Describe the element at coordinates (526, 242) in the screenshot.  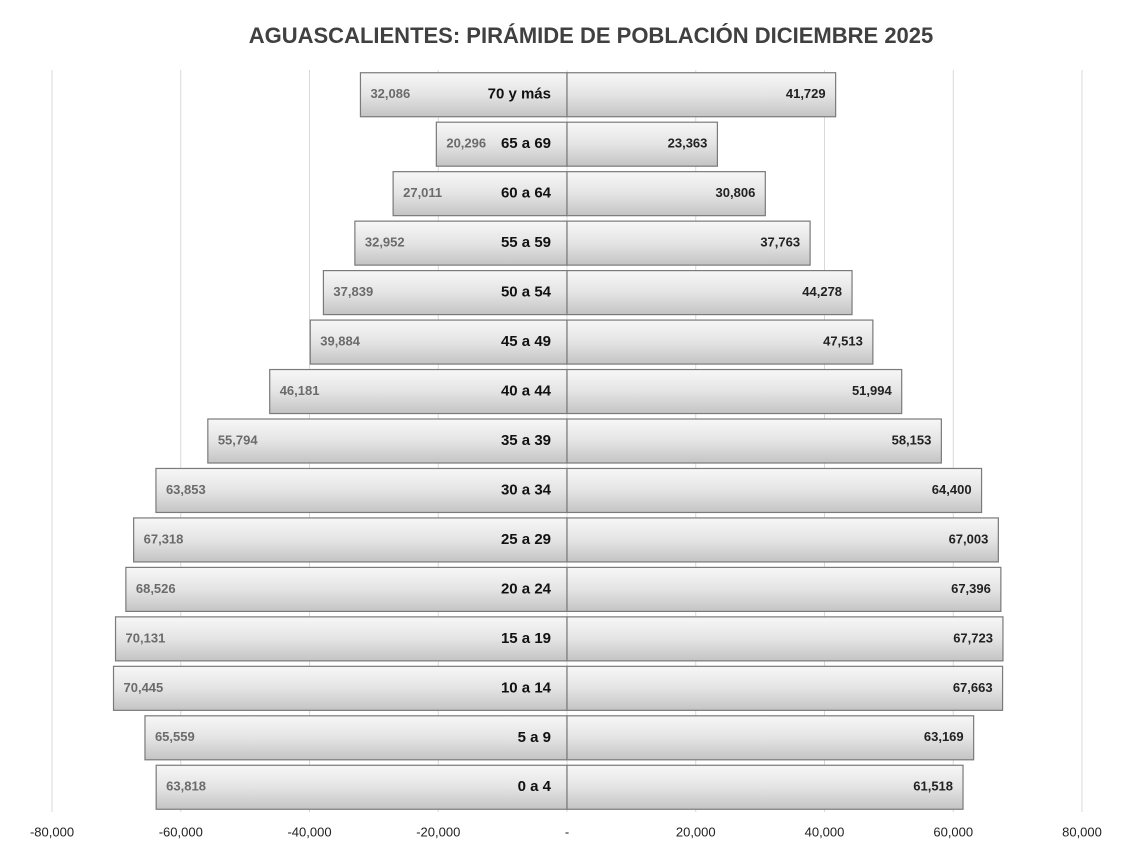
I see `category-label: 55 a 59` at that location.